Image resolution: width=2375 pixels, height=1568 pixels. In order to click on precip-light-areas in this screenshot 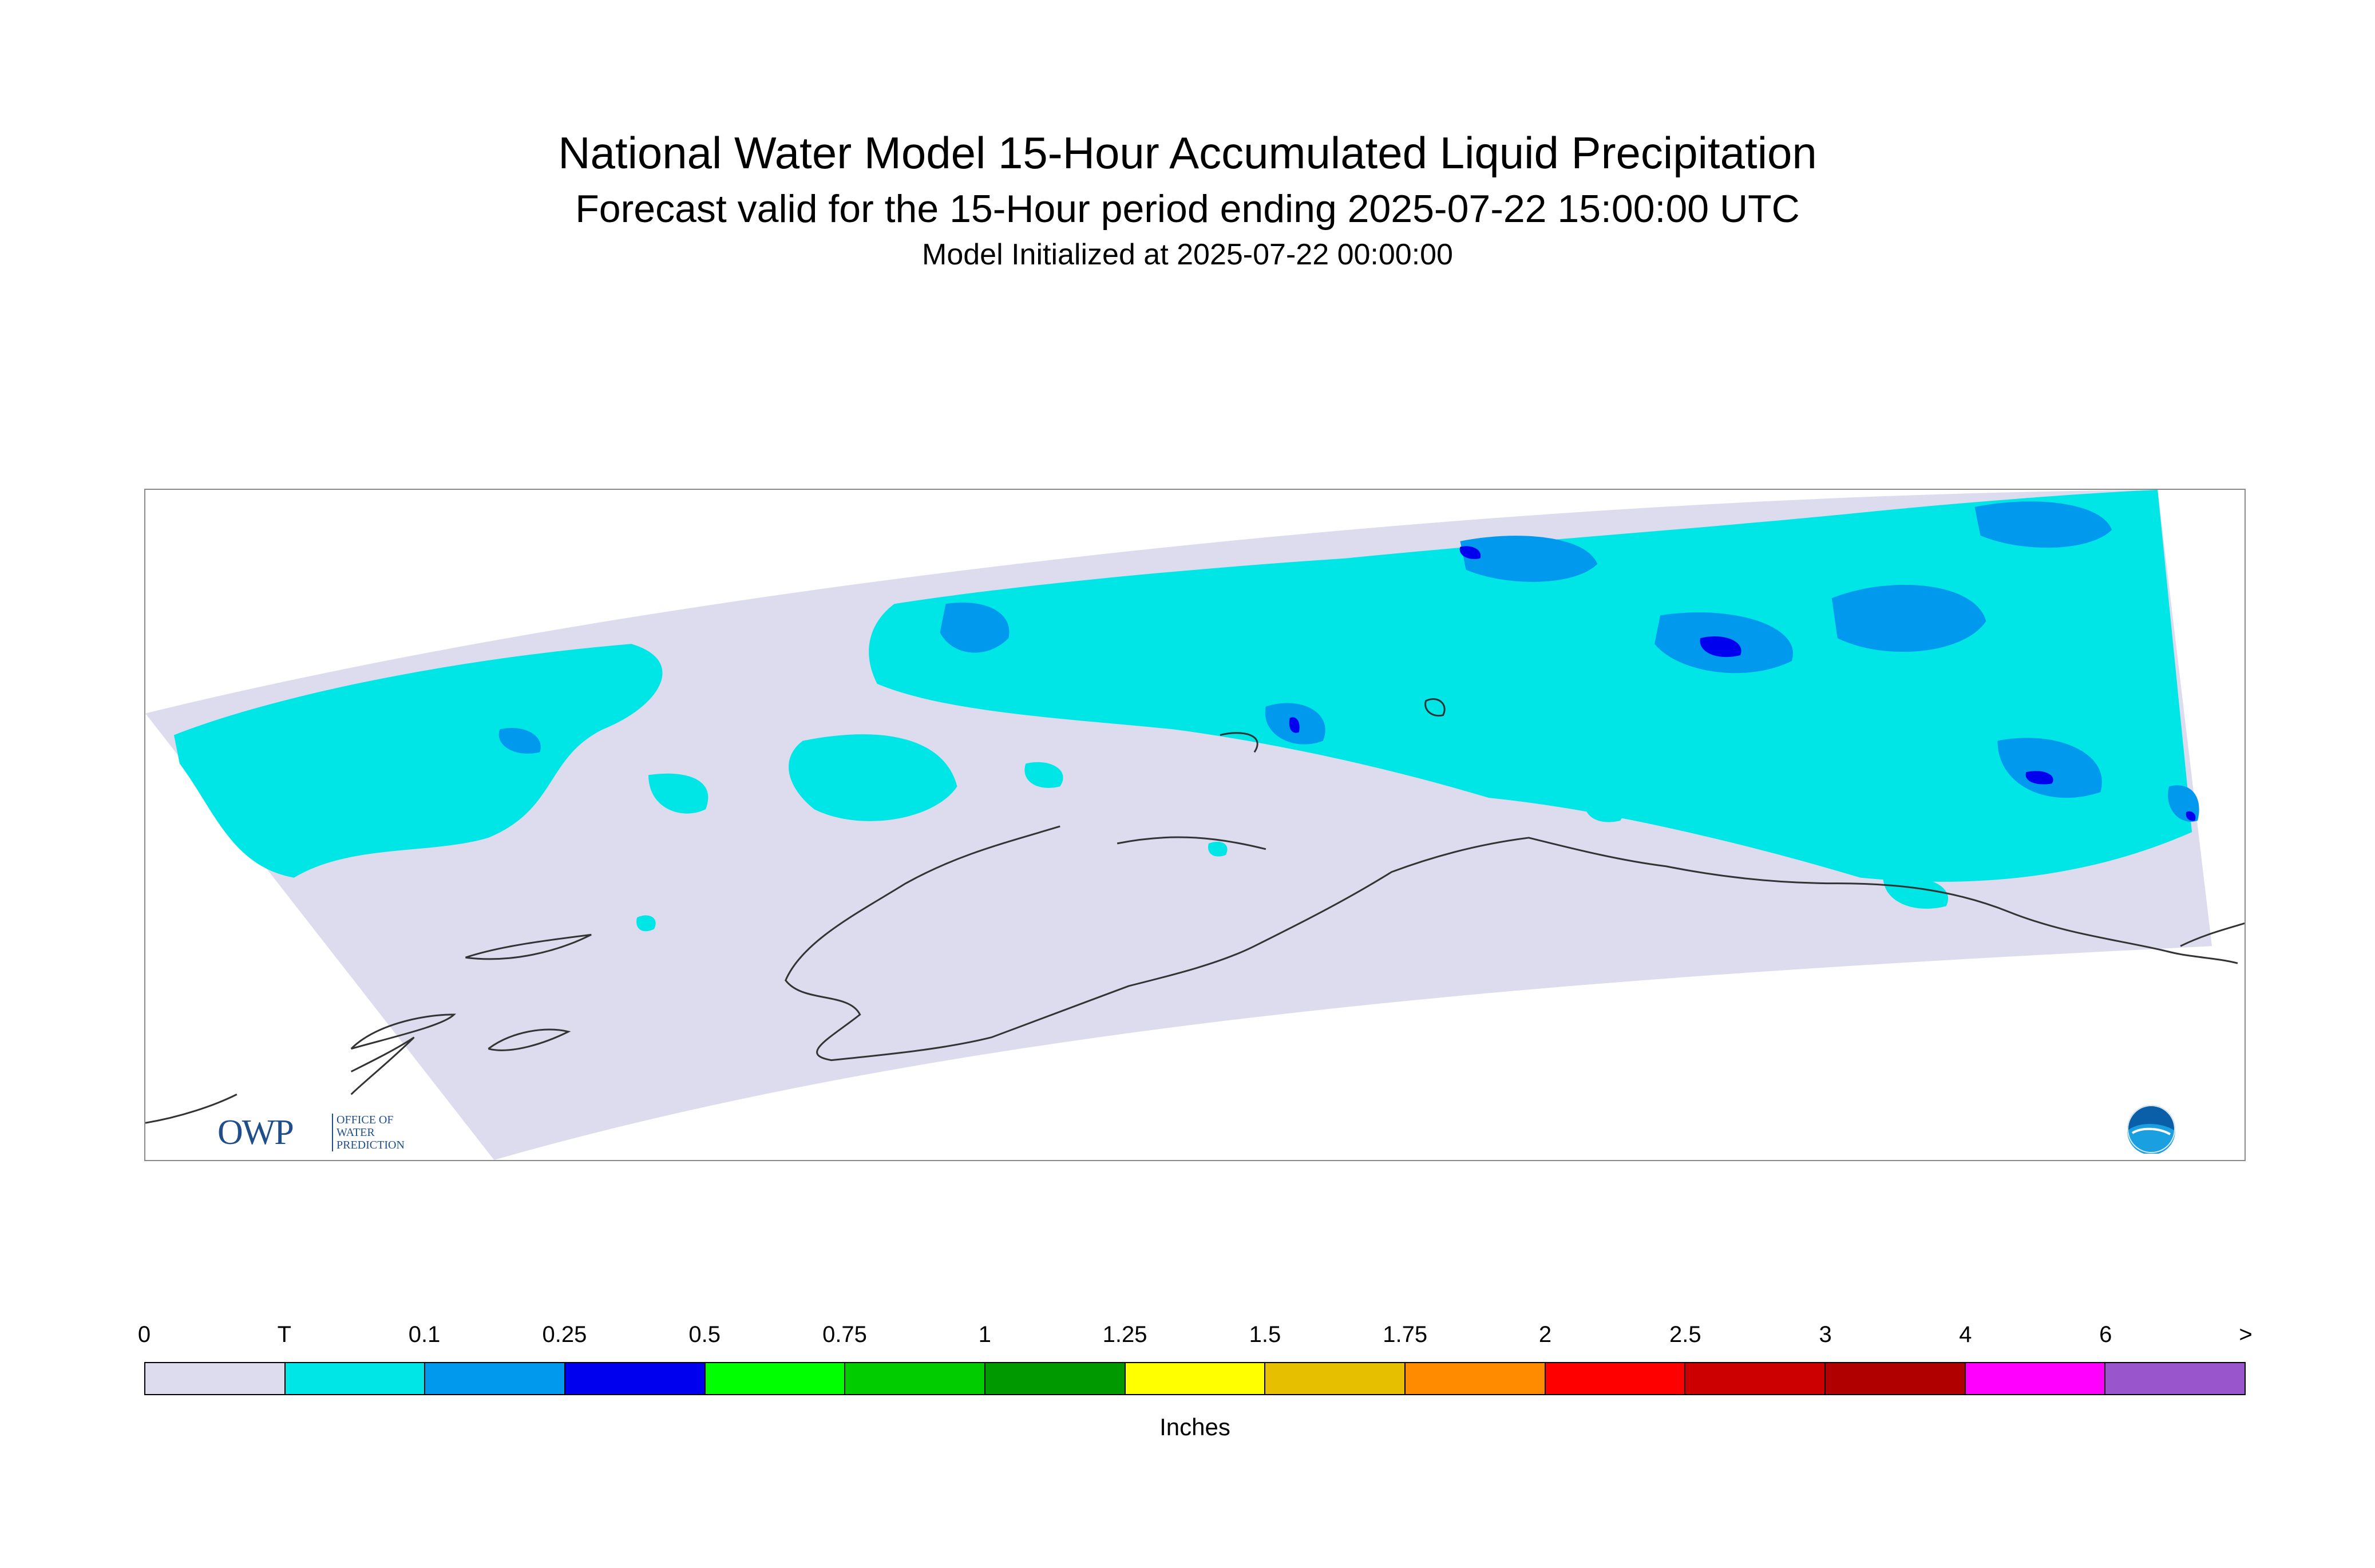, I will do `click(1349, 661)`.